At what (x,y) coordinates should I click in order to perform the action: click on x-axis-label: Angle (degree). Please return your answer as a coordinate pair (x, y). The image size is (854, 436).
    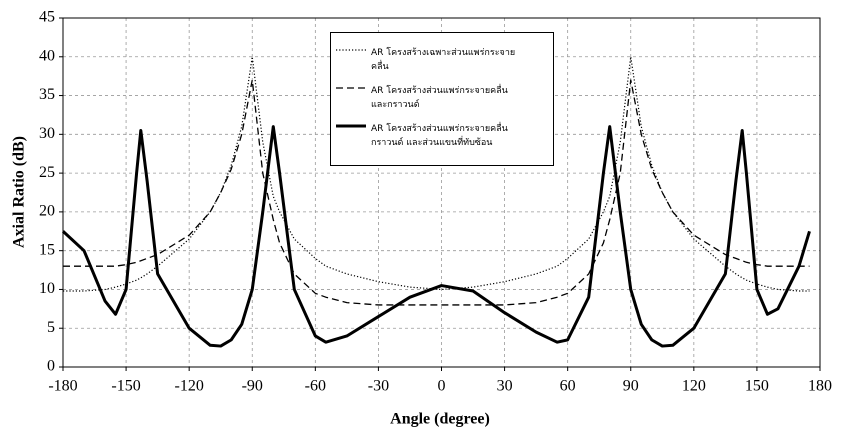
    Looking at the image, I should click on (440, 419).